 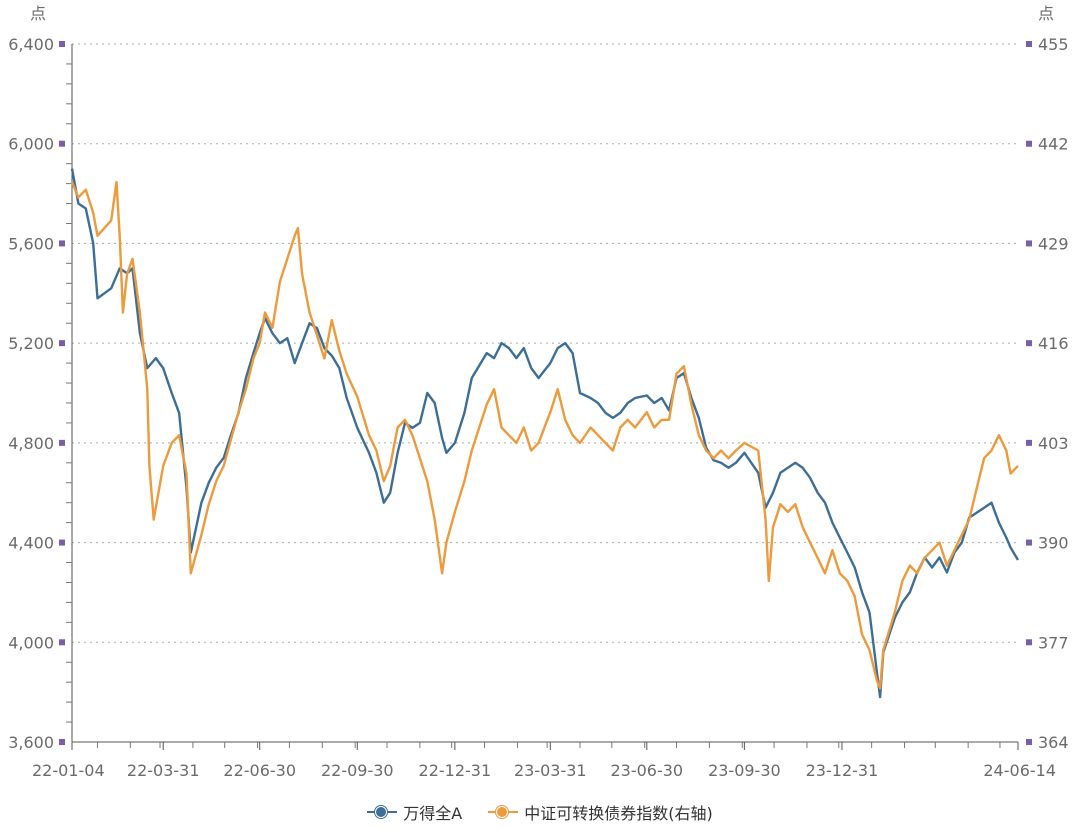 I want to click on left-tick-label: 4,400, so click(x=31, y=543).